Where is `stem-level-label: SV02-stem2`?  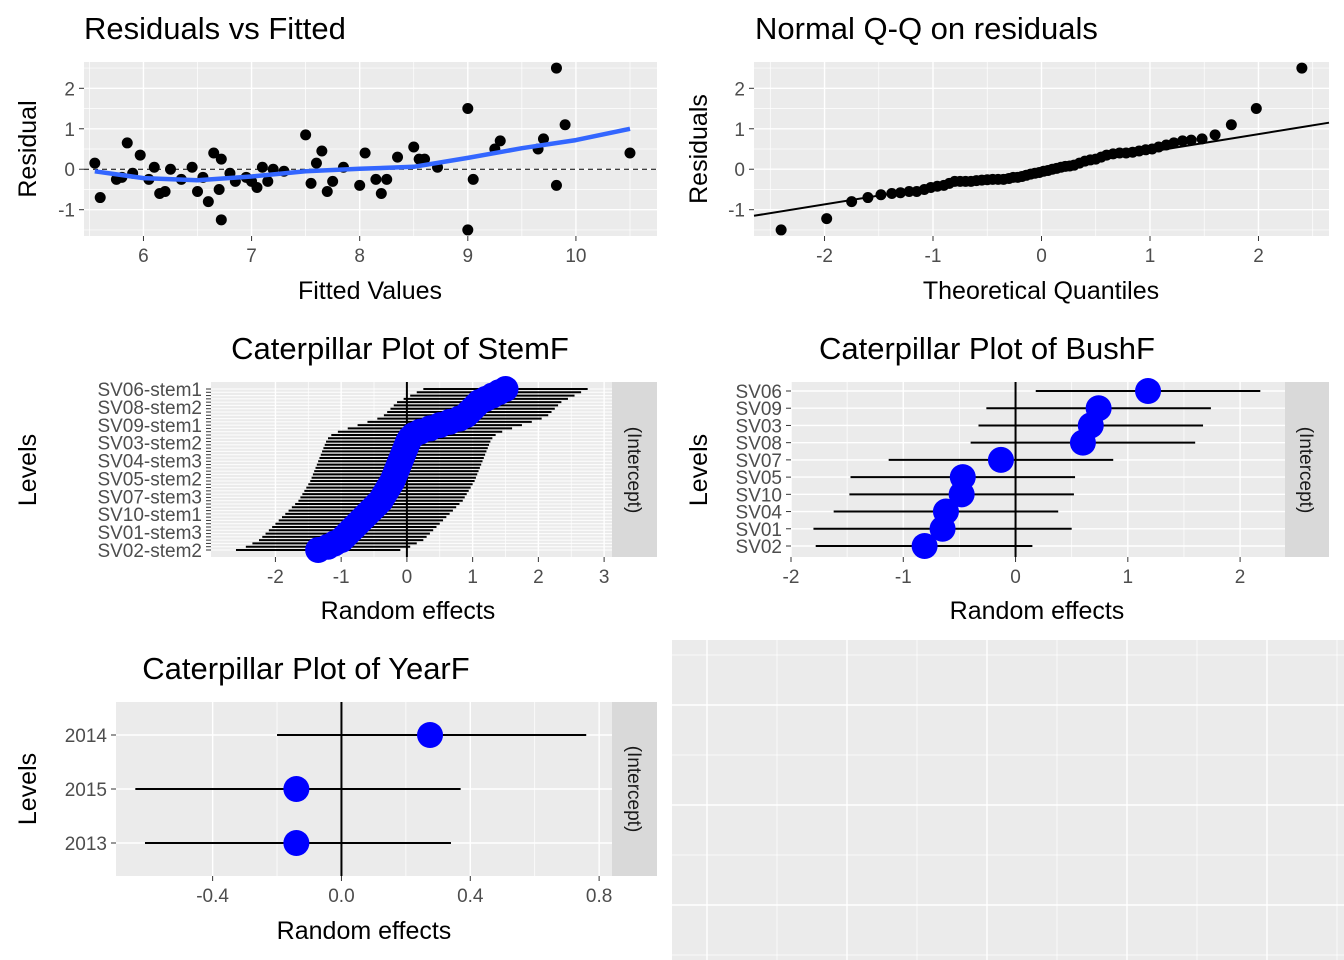
stem-level-label: SV02-stem2 is located at coordinates (149, 551).